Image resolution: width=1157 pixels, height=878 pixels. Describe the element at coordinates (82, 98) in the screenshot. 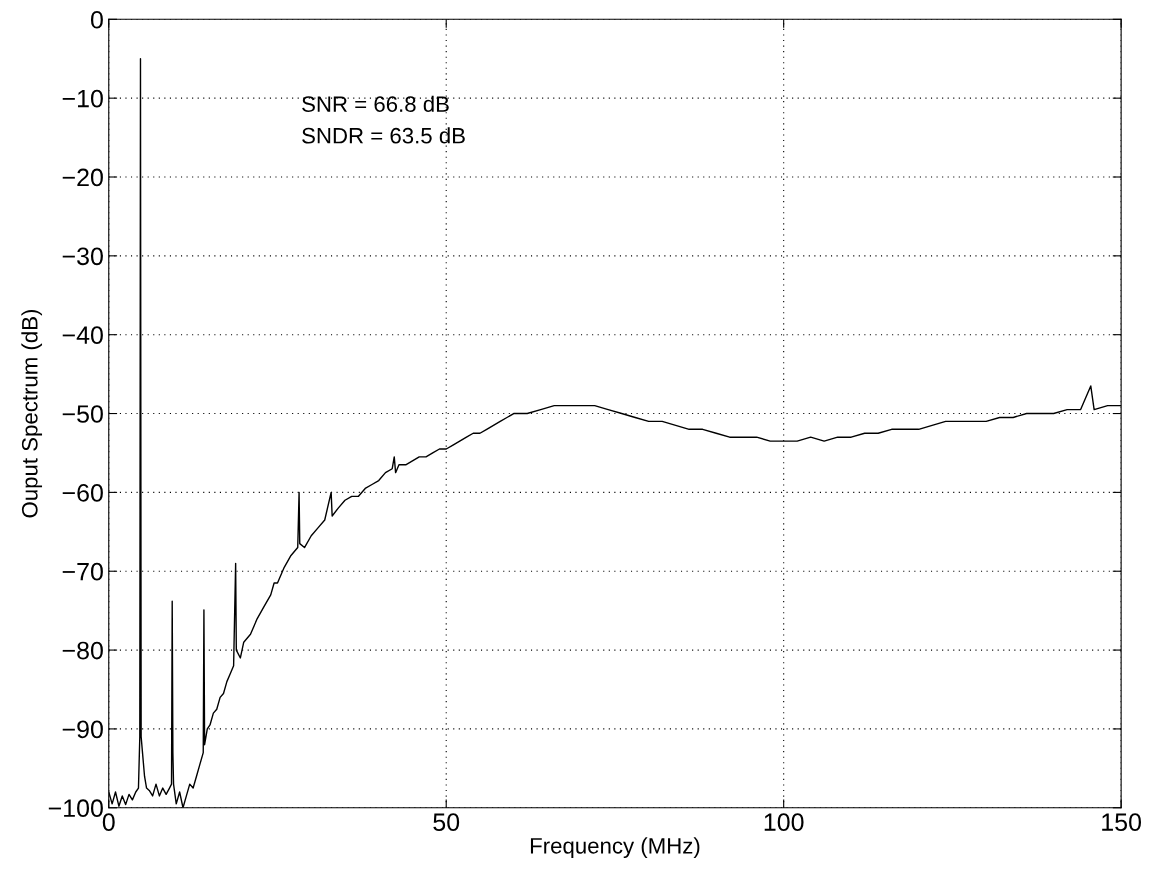

I see `y-tick-label: −10` at that location.